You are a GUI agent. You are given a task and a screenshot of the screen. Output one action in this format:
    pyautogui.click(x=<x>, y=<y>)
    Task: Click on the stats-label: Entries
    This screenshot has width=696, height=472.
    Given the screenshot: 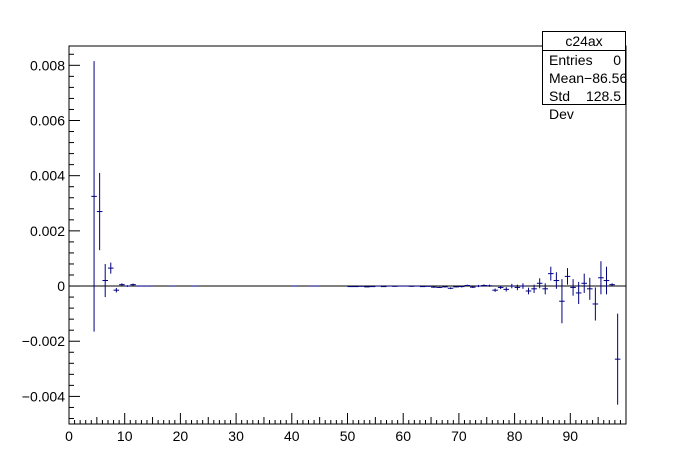 What is the action you would take?
    pyautogui.click(x=571, y=60)
    